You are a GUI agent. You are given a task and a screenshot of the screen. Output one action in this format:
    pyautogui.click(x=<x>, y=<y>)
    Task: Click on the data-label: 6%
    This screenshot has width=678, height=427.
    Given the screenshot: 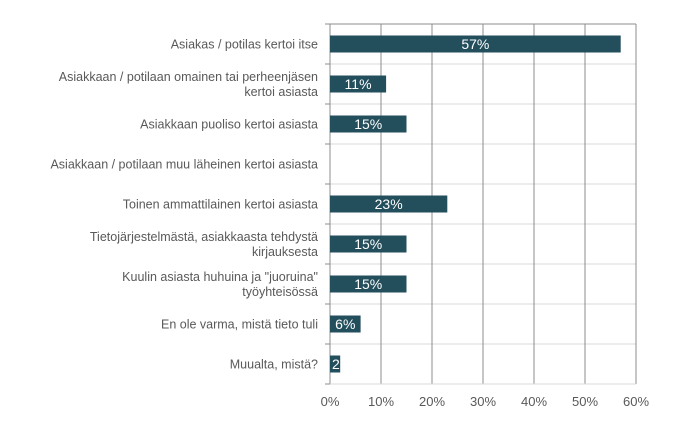 What is the action you would take?
    pyautogui.click(x=345, y=324)
    